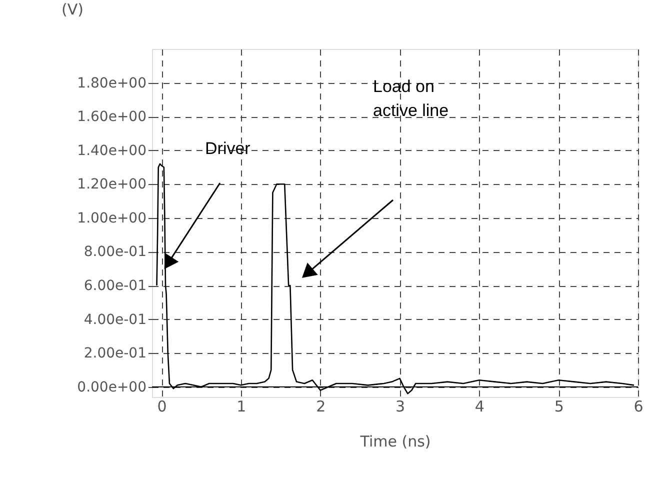 The width and height of the screenshot is (651, 477). What do you see at coordinates (639, 407) in the screenshot?
I see `x-tick-label: 6` at bounding box center [639, 407].